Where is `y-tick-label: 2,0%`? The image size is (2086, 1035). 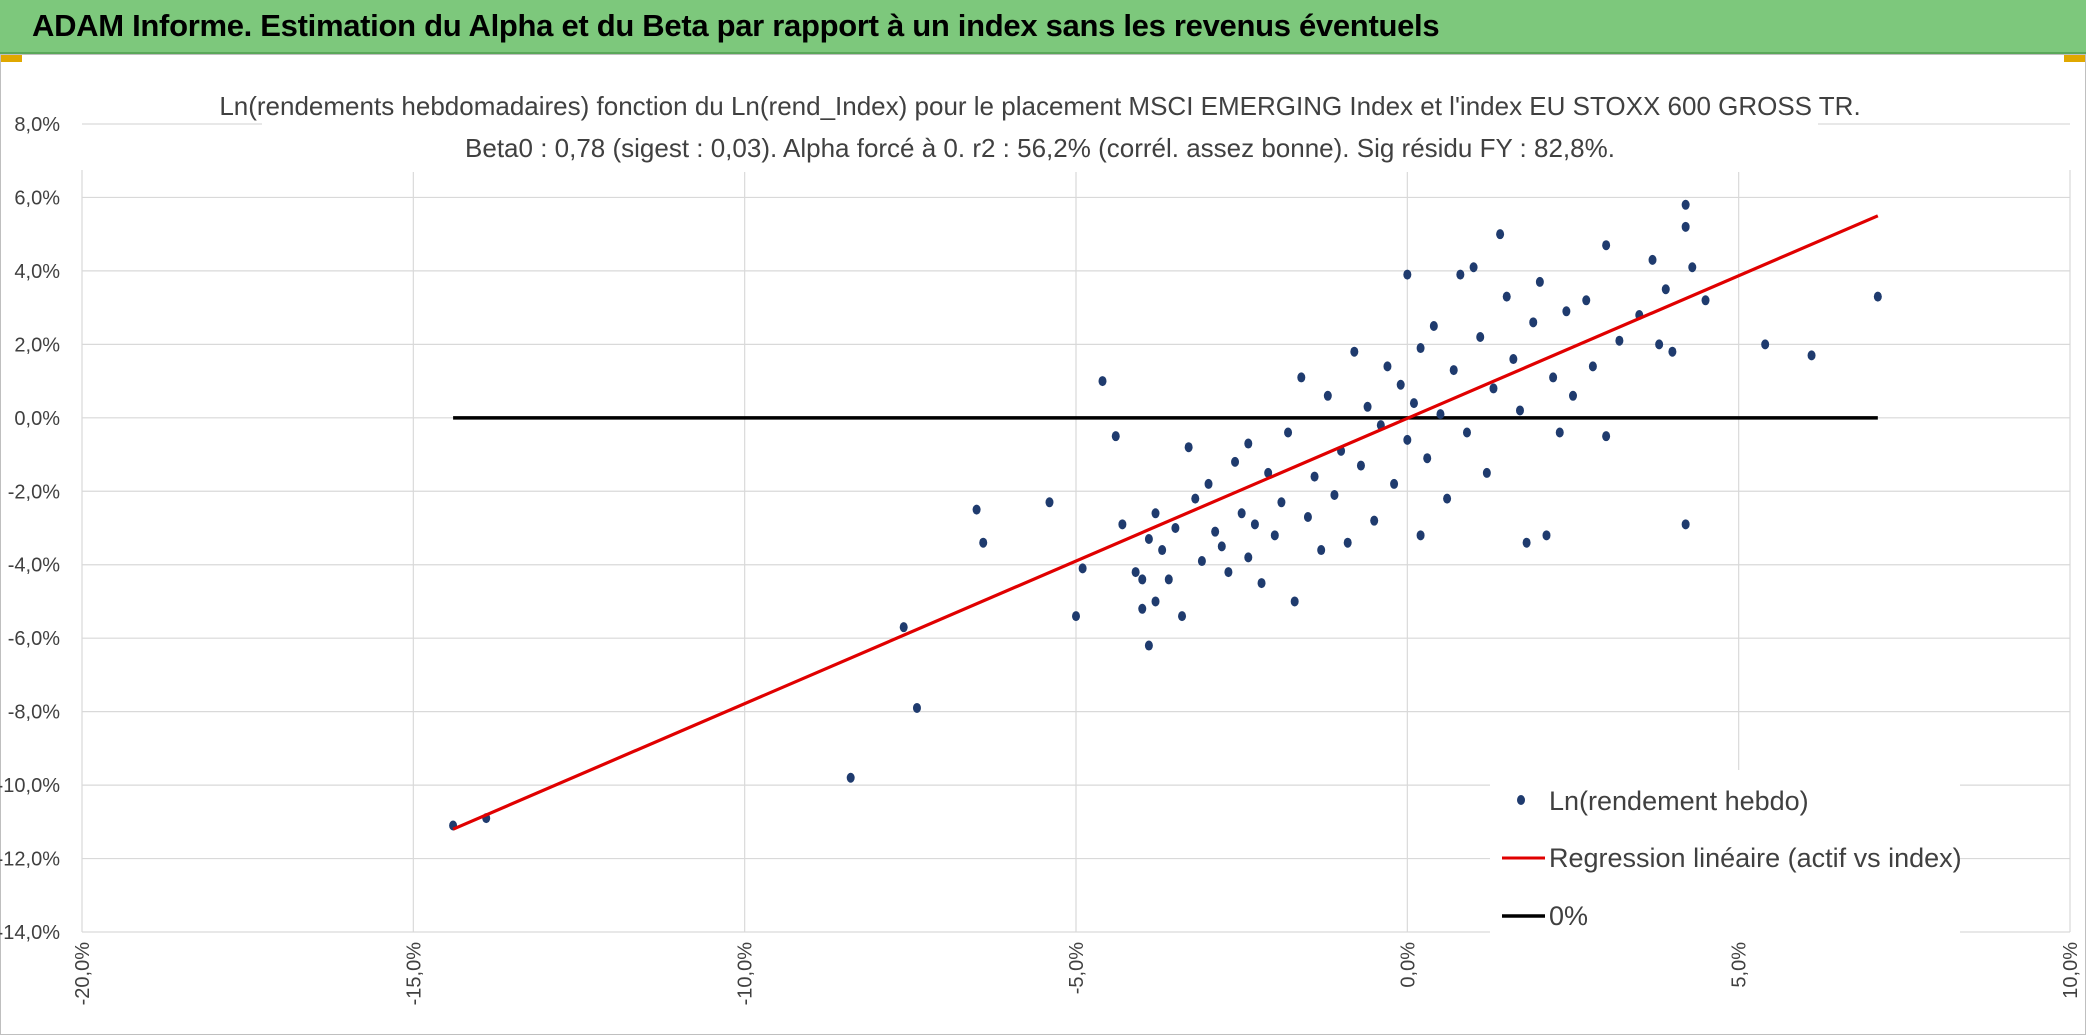 y-tick-label: 2,0% is located at coordinates (37, 345).